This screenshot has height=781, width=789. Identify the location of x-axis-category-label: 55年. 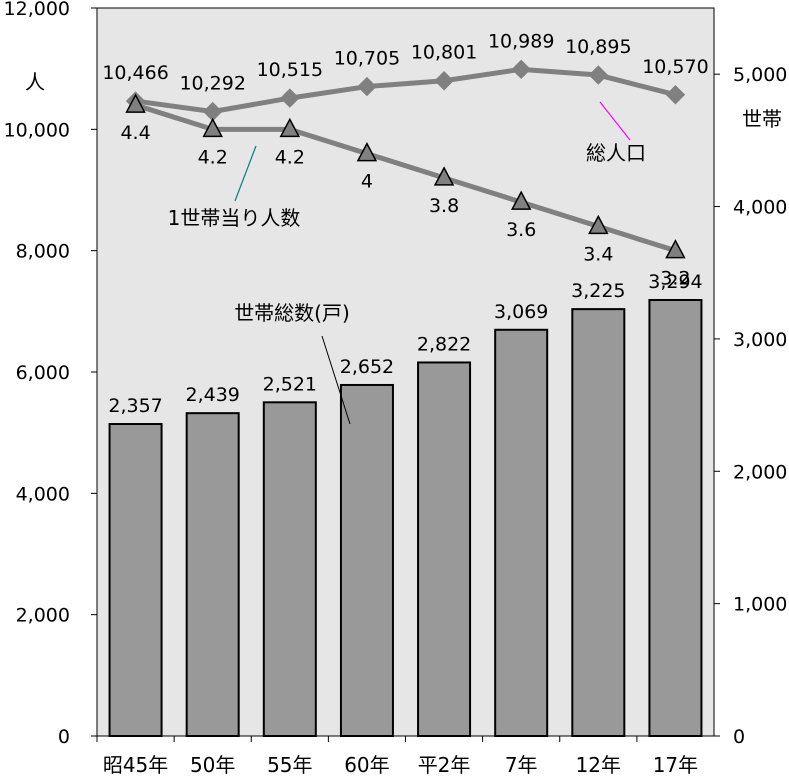
(289, 765).